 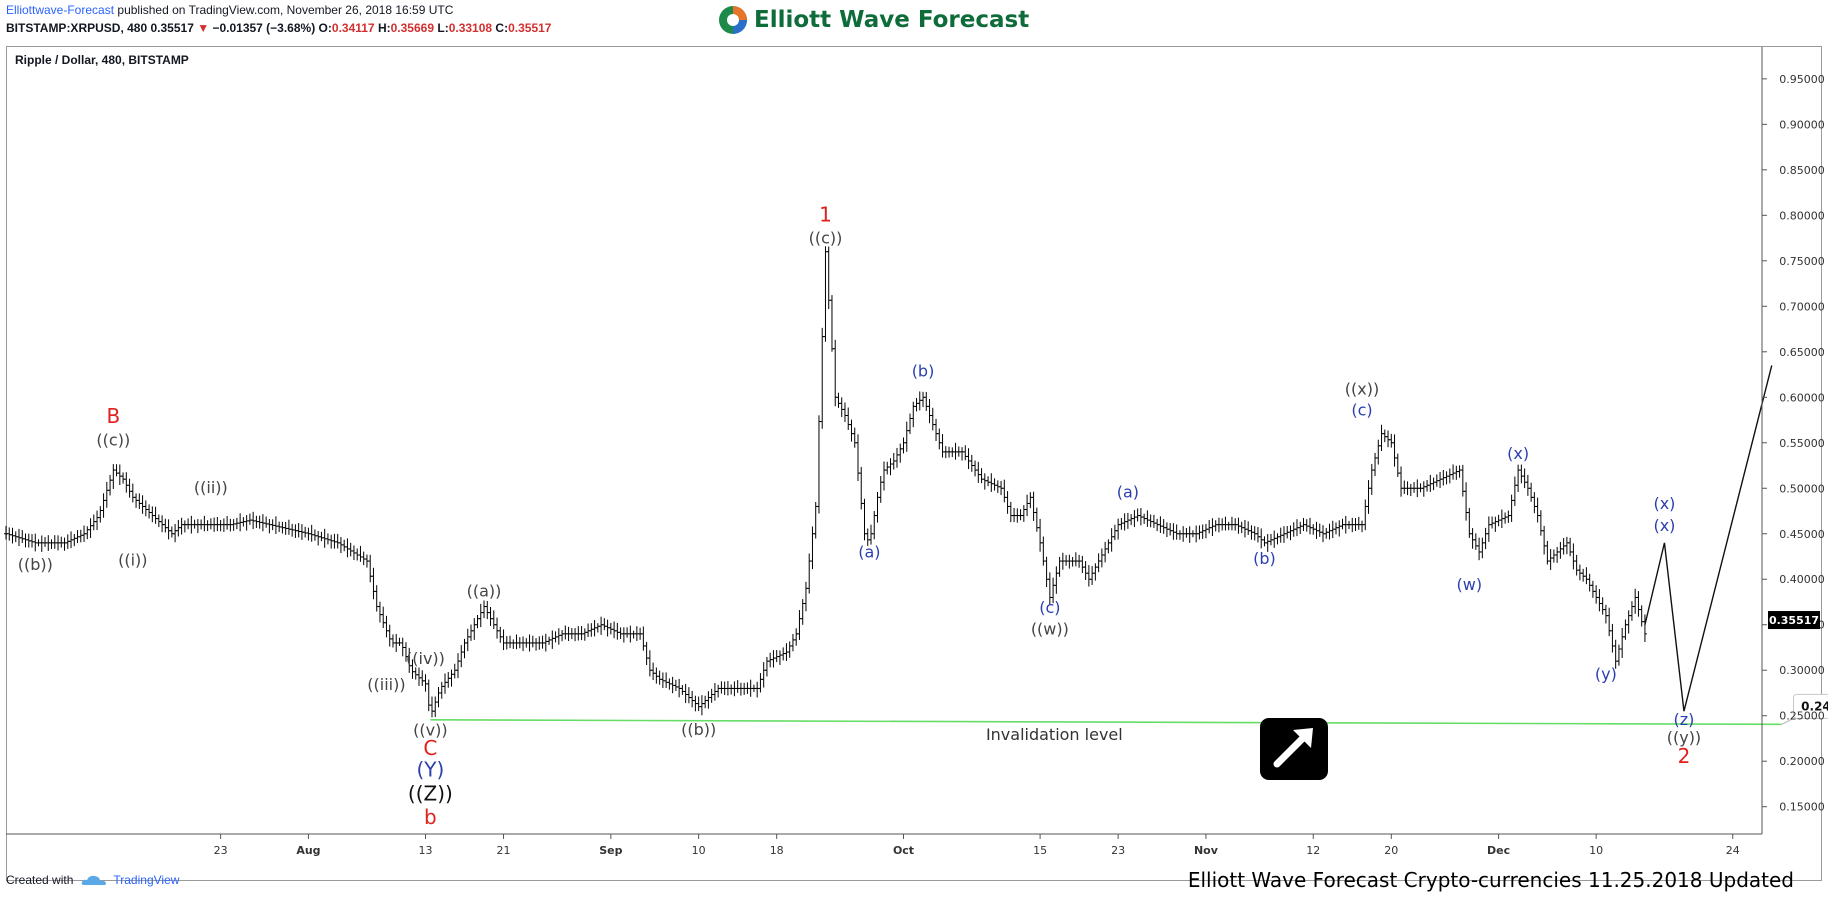 What do you see at coordinates (1787, 721) in the screenshot?
I see `invalidation-callout` at bounding box center [1787, 721].